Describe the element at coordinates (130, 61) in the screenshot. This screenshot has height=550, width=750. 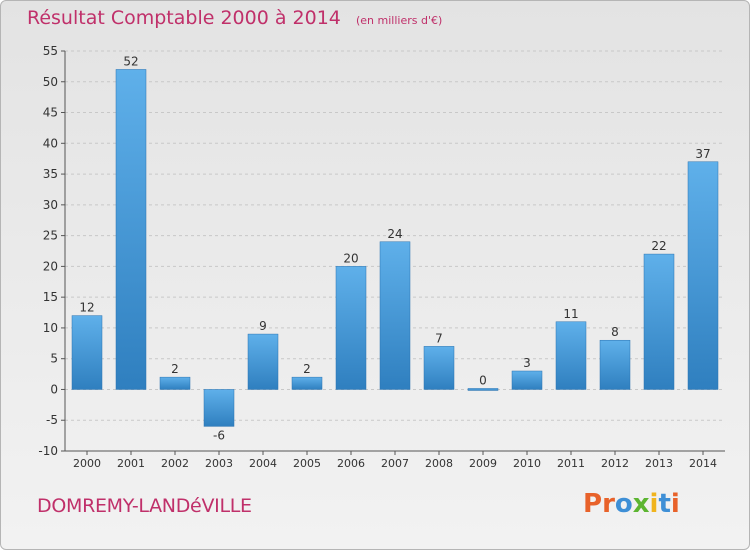
I see `bar-value-label: 52` at that location.